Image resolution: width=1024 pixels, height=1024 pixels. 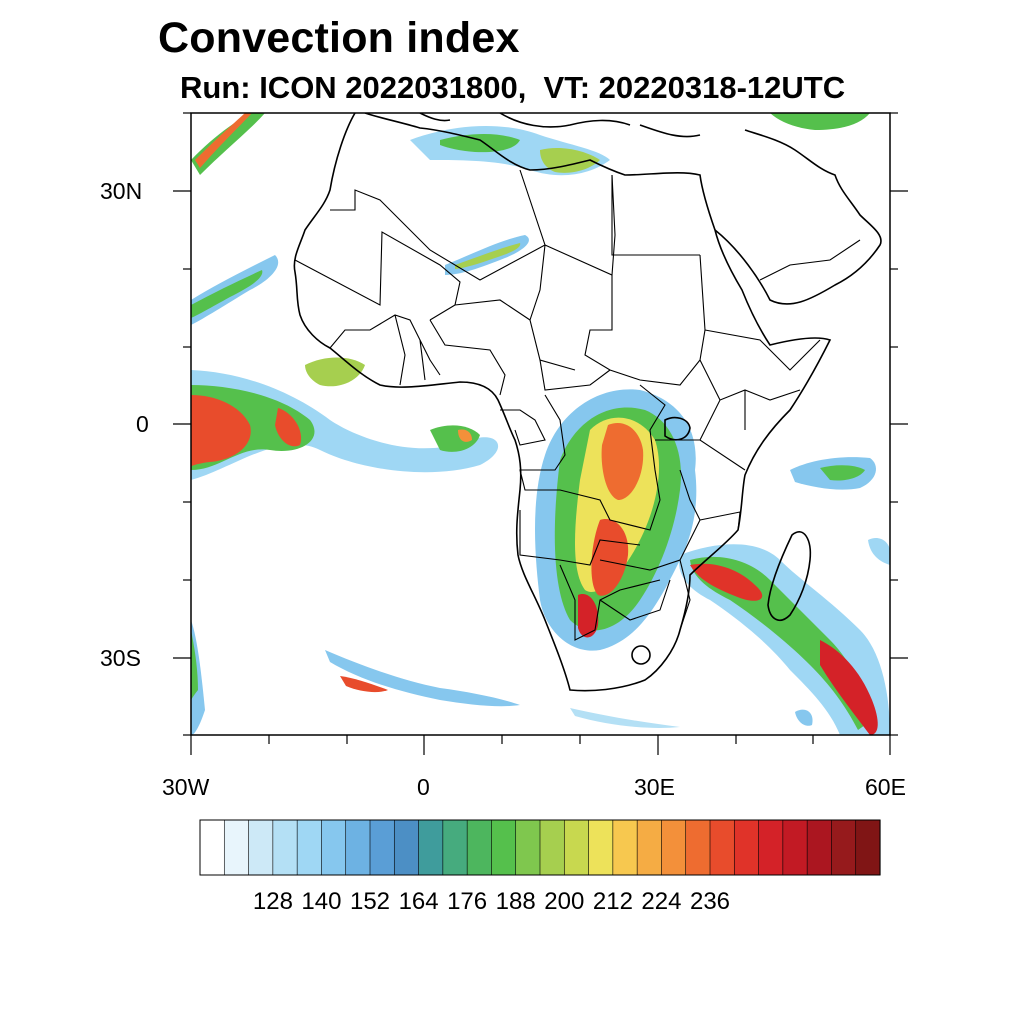 I want to click on field-s-cell, so click(x=804, y=717).